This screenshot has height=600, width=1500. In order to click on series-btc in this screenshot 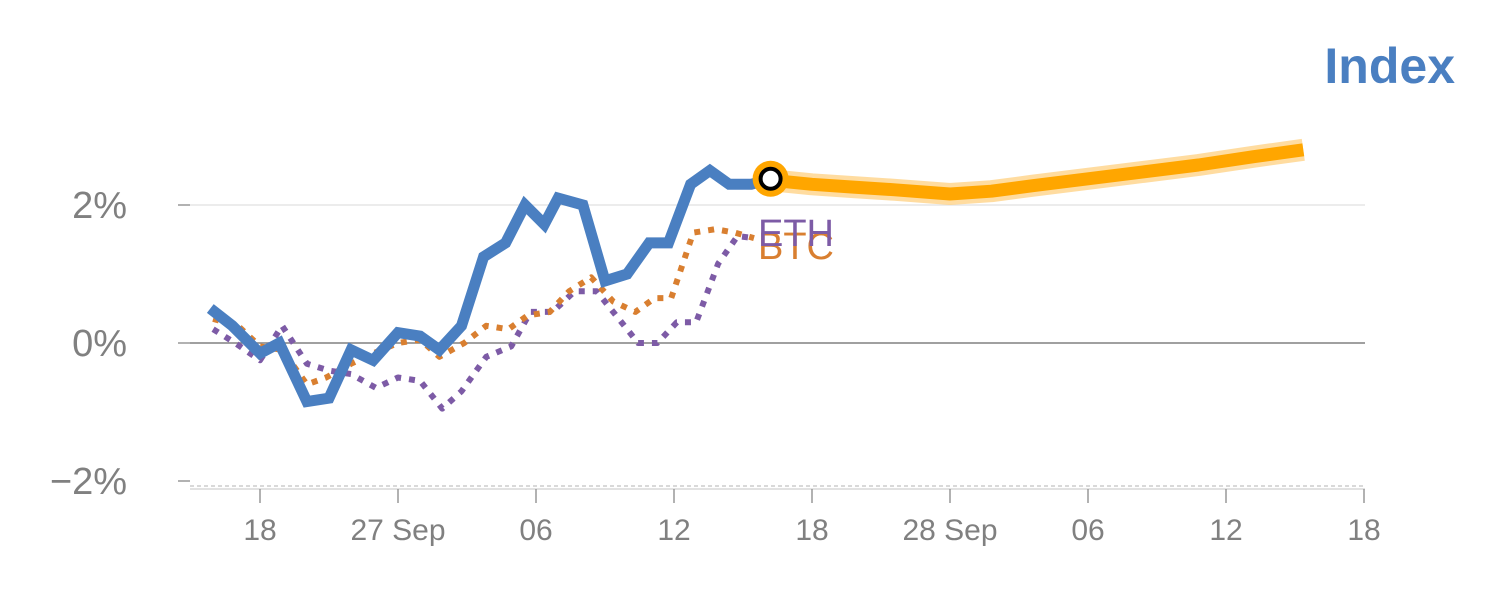, I will do `click(483, 307)`.